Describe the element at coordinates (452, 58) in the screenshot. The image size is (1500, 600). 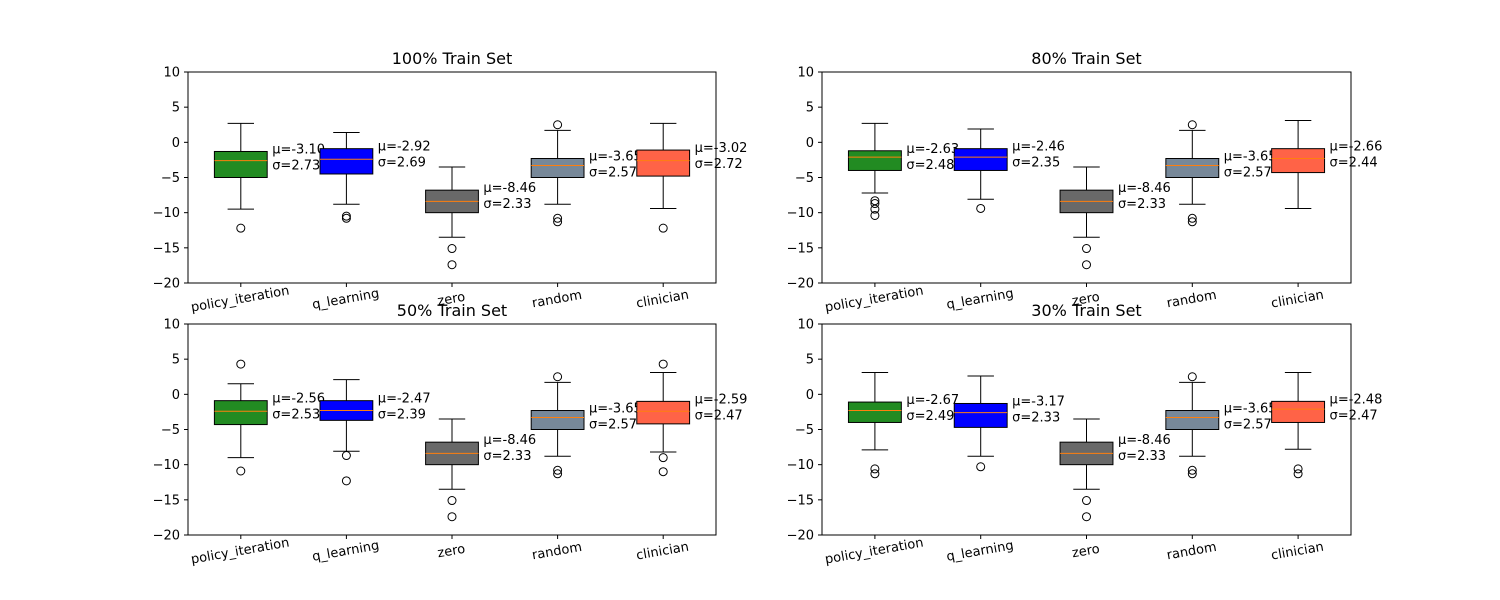
I see `chart-title: 100% Train Set` at that location.